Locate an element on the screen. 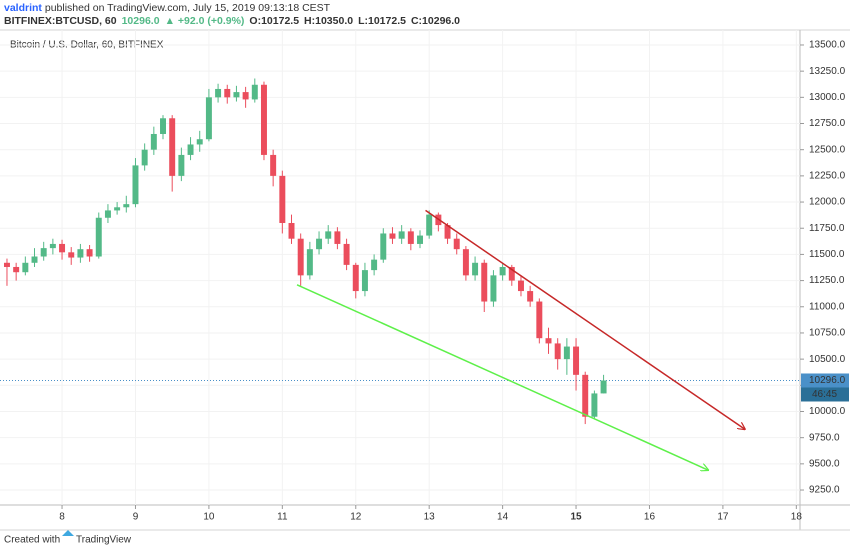 Image resolution: width=850 pixels, height=550 pixels. y-tick-label: 12250.0 is located at coordinates (827, 176).